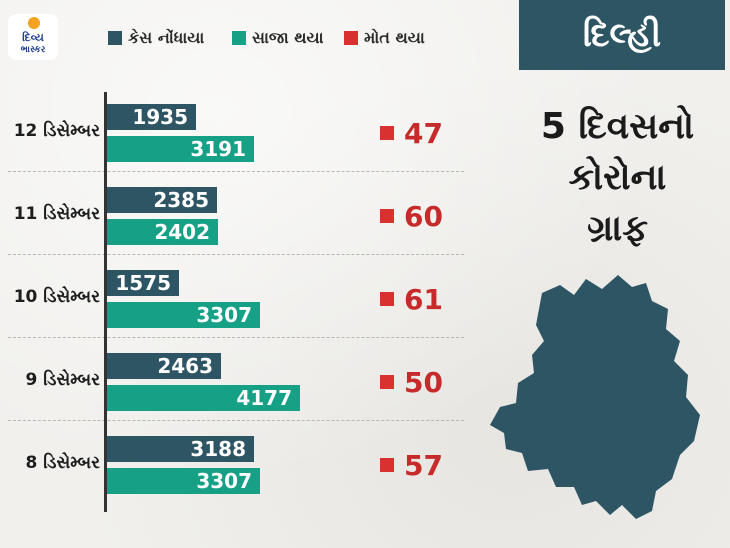 This screenshot has height=548, width=730. I want to click on legend-label-deaths: મોત થયા, so click(394, 37).